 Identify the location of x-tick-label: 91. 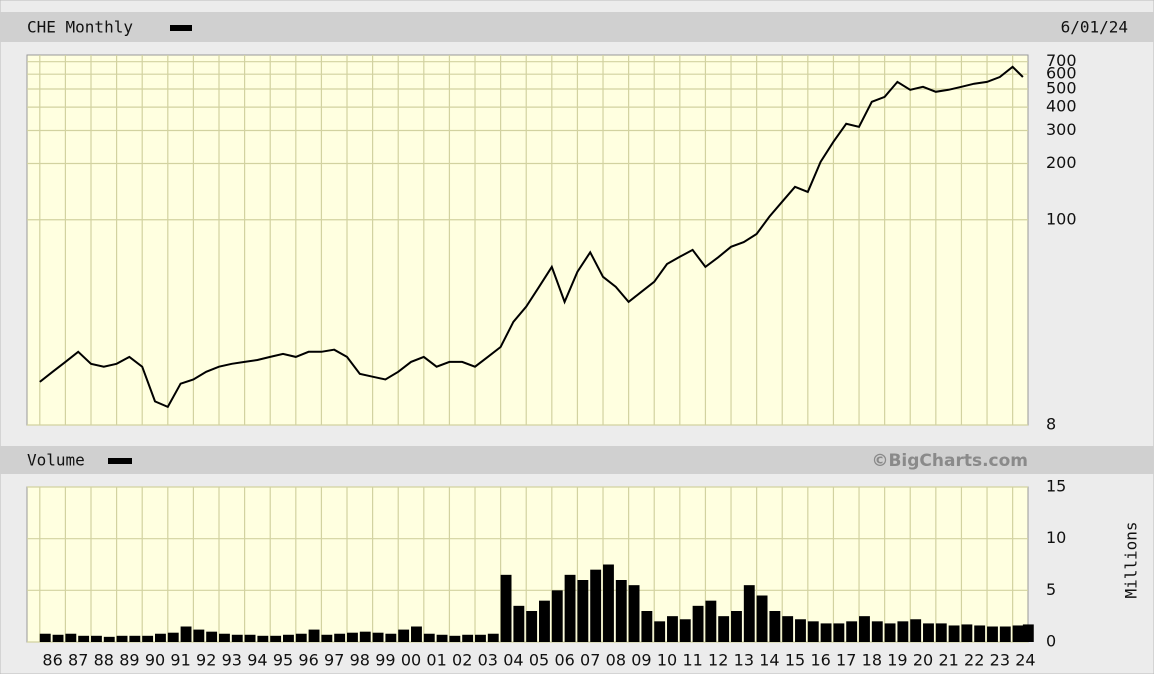
(180, 660).